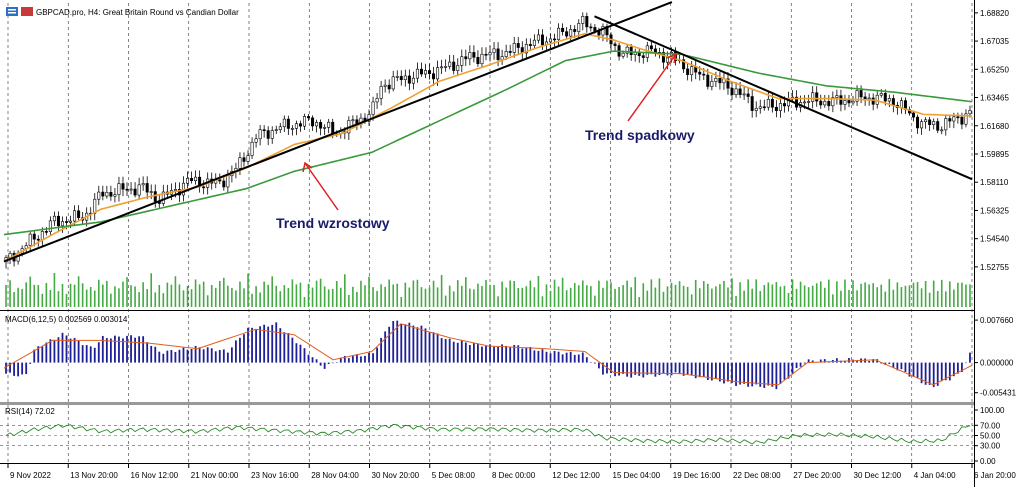 This screenshot has width=1024, height=492. What do you see at coordinates (998, 393) in the screenshot?
I see `macd-y-tick-label: -0.005431` at bounding box center [998, 393].